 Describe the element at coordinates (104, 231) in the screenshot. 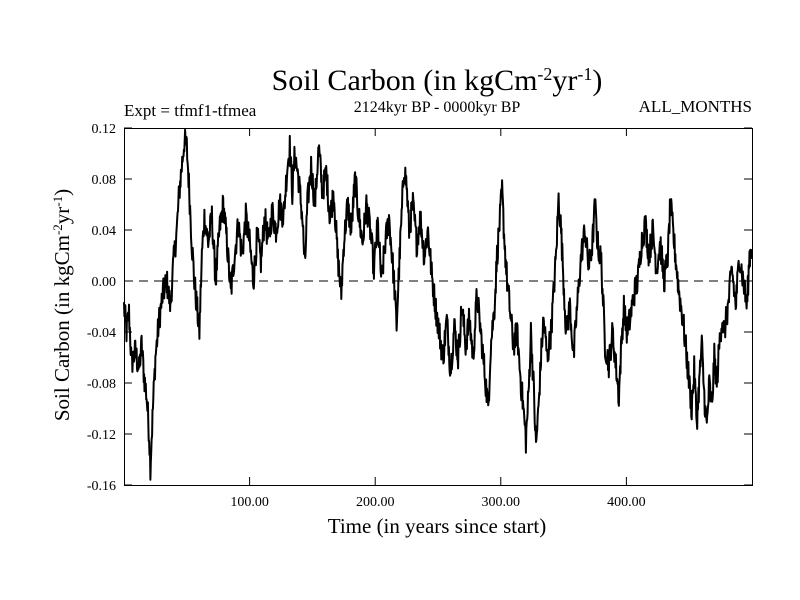

I see `y-tick-label: 0.04` at that location.